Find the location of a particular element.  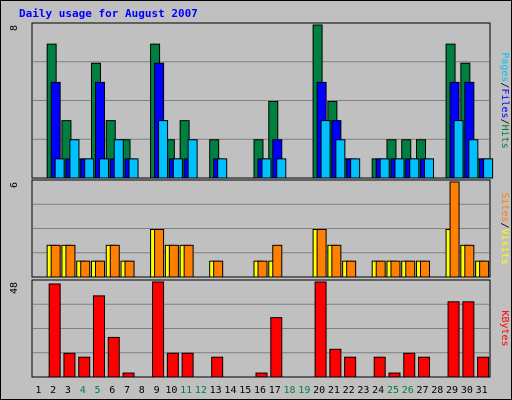

x-tick-label-6: 6 is located at coordinates (112, 390).